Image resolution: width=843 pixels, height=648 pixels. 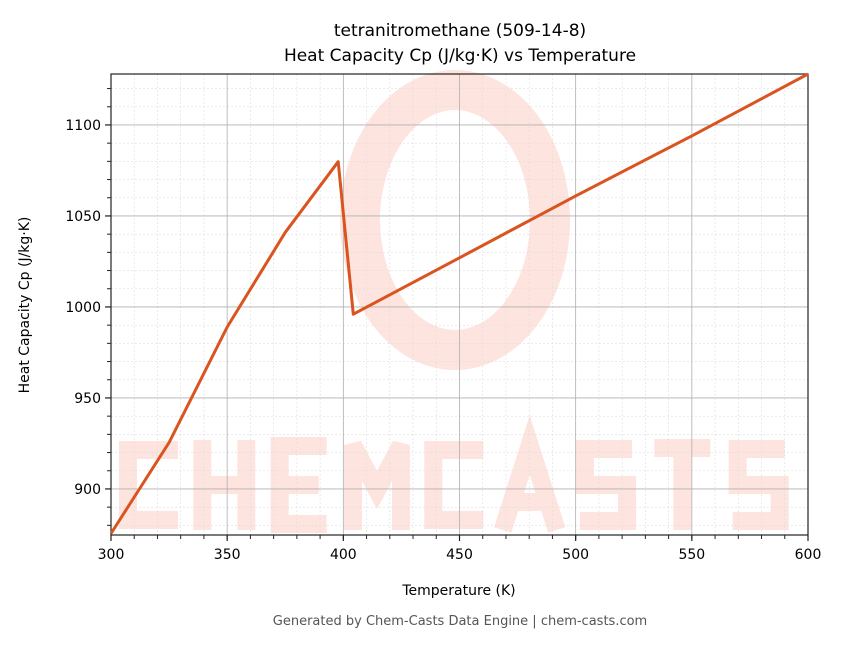 What do you see at coordinates (460, 56) in the screenshot?
I see `chart-subtitle: Heat Capacity Cp (J/kg·K) vs Temperature` at bounding box center [460, 56].